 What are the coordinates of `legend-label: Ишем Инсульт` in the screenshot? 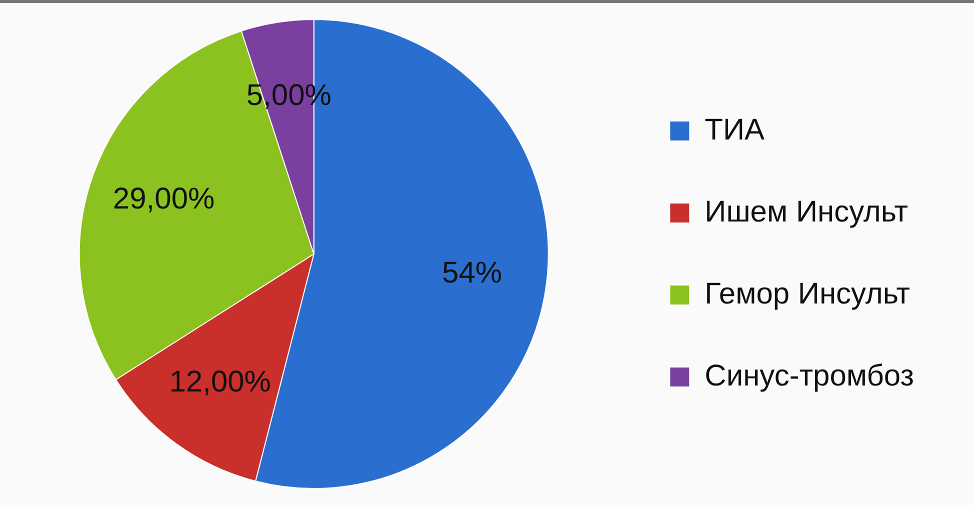 It's located at (806, 211).